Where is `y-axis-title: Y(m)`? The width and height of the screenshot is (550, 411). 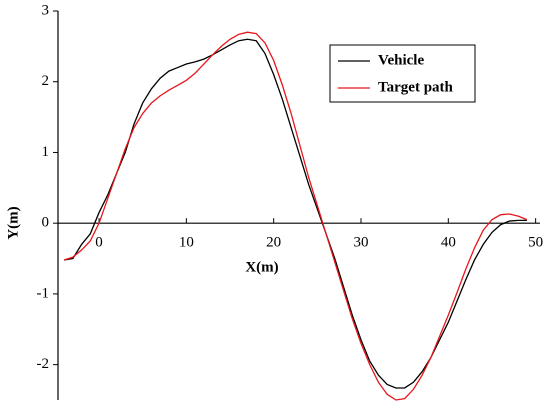
y-axis-title: Y(m) is located at coordinates (13, 222).